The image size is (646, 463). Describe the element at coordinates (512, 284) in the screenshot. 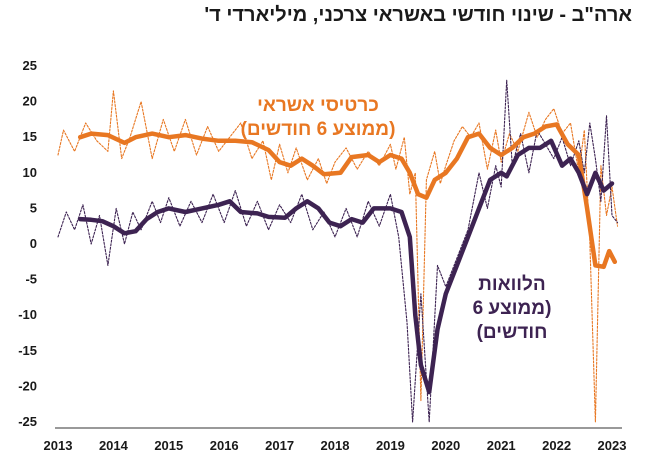

I see `series-label-line: הלוואות` at that location.